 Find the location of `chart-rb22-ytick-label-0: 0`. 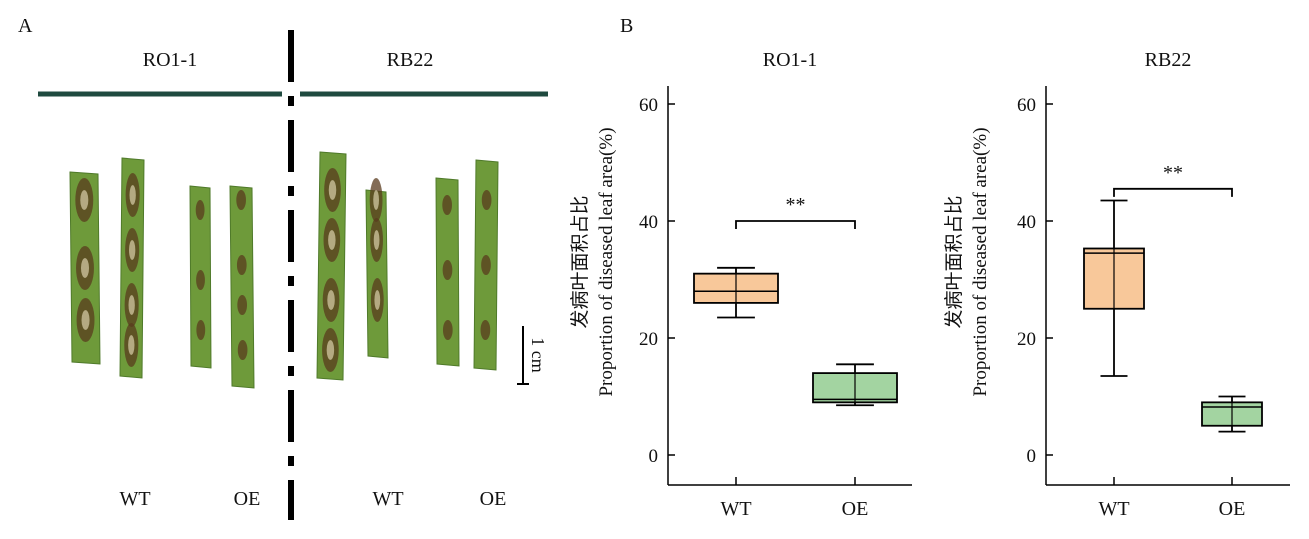

chart-rb22-ytick-label-0: 0 is located at coordinates (1032, 456).